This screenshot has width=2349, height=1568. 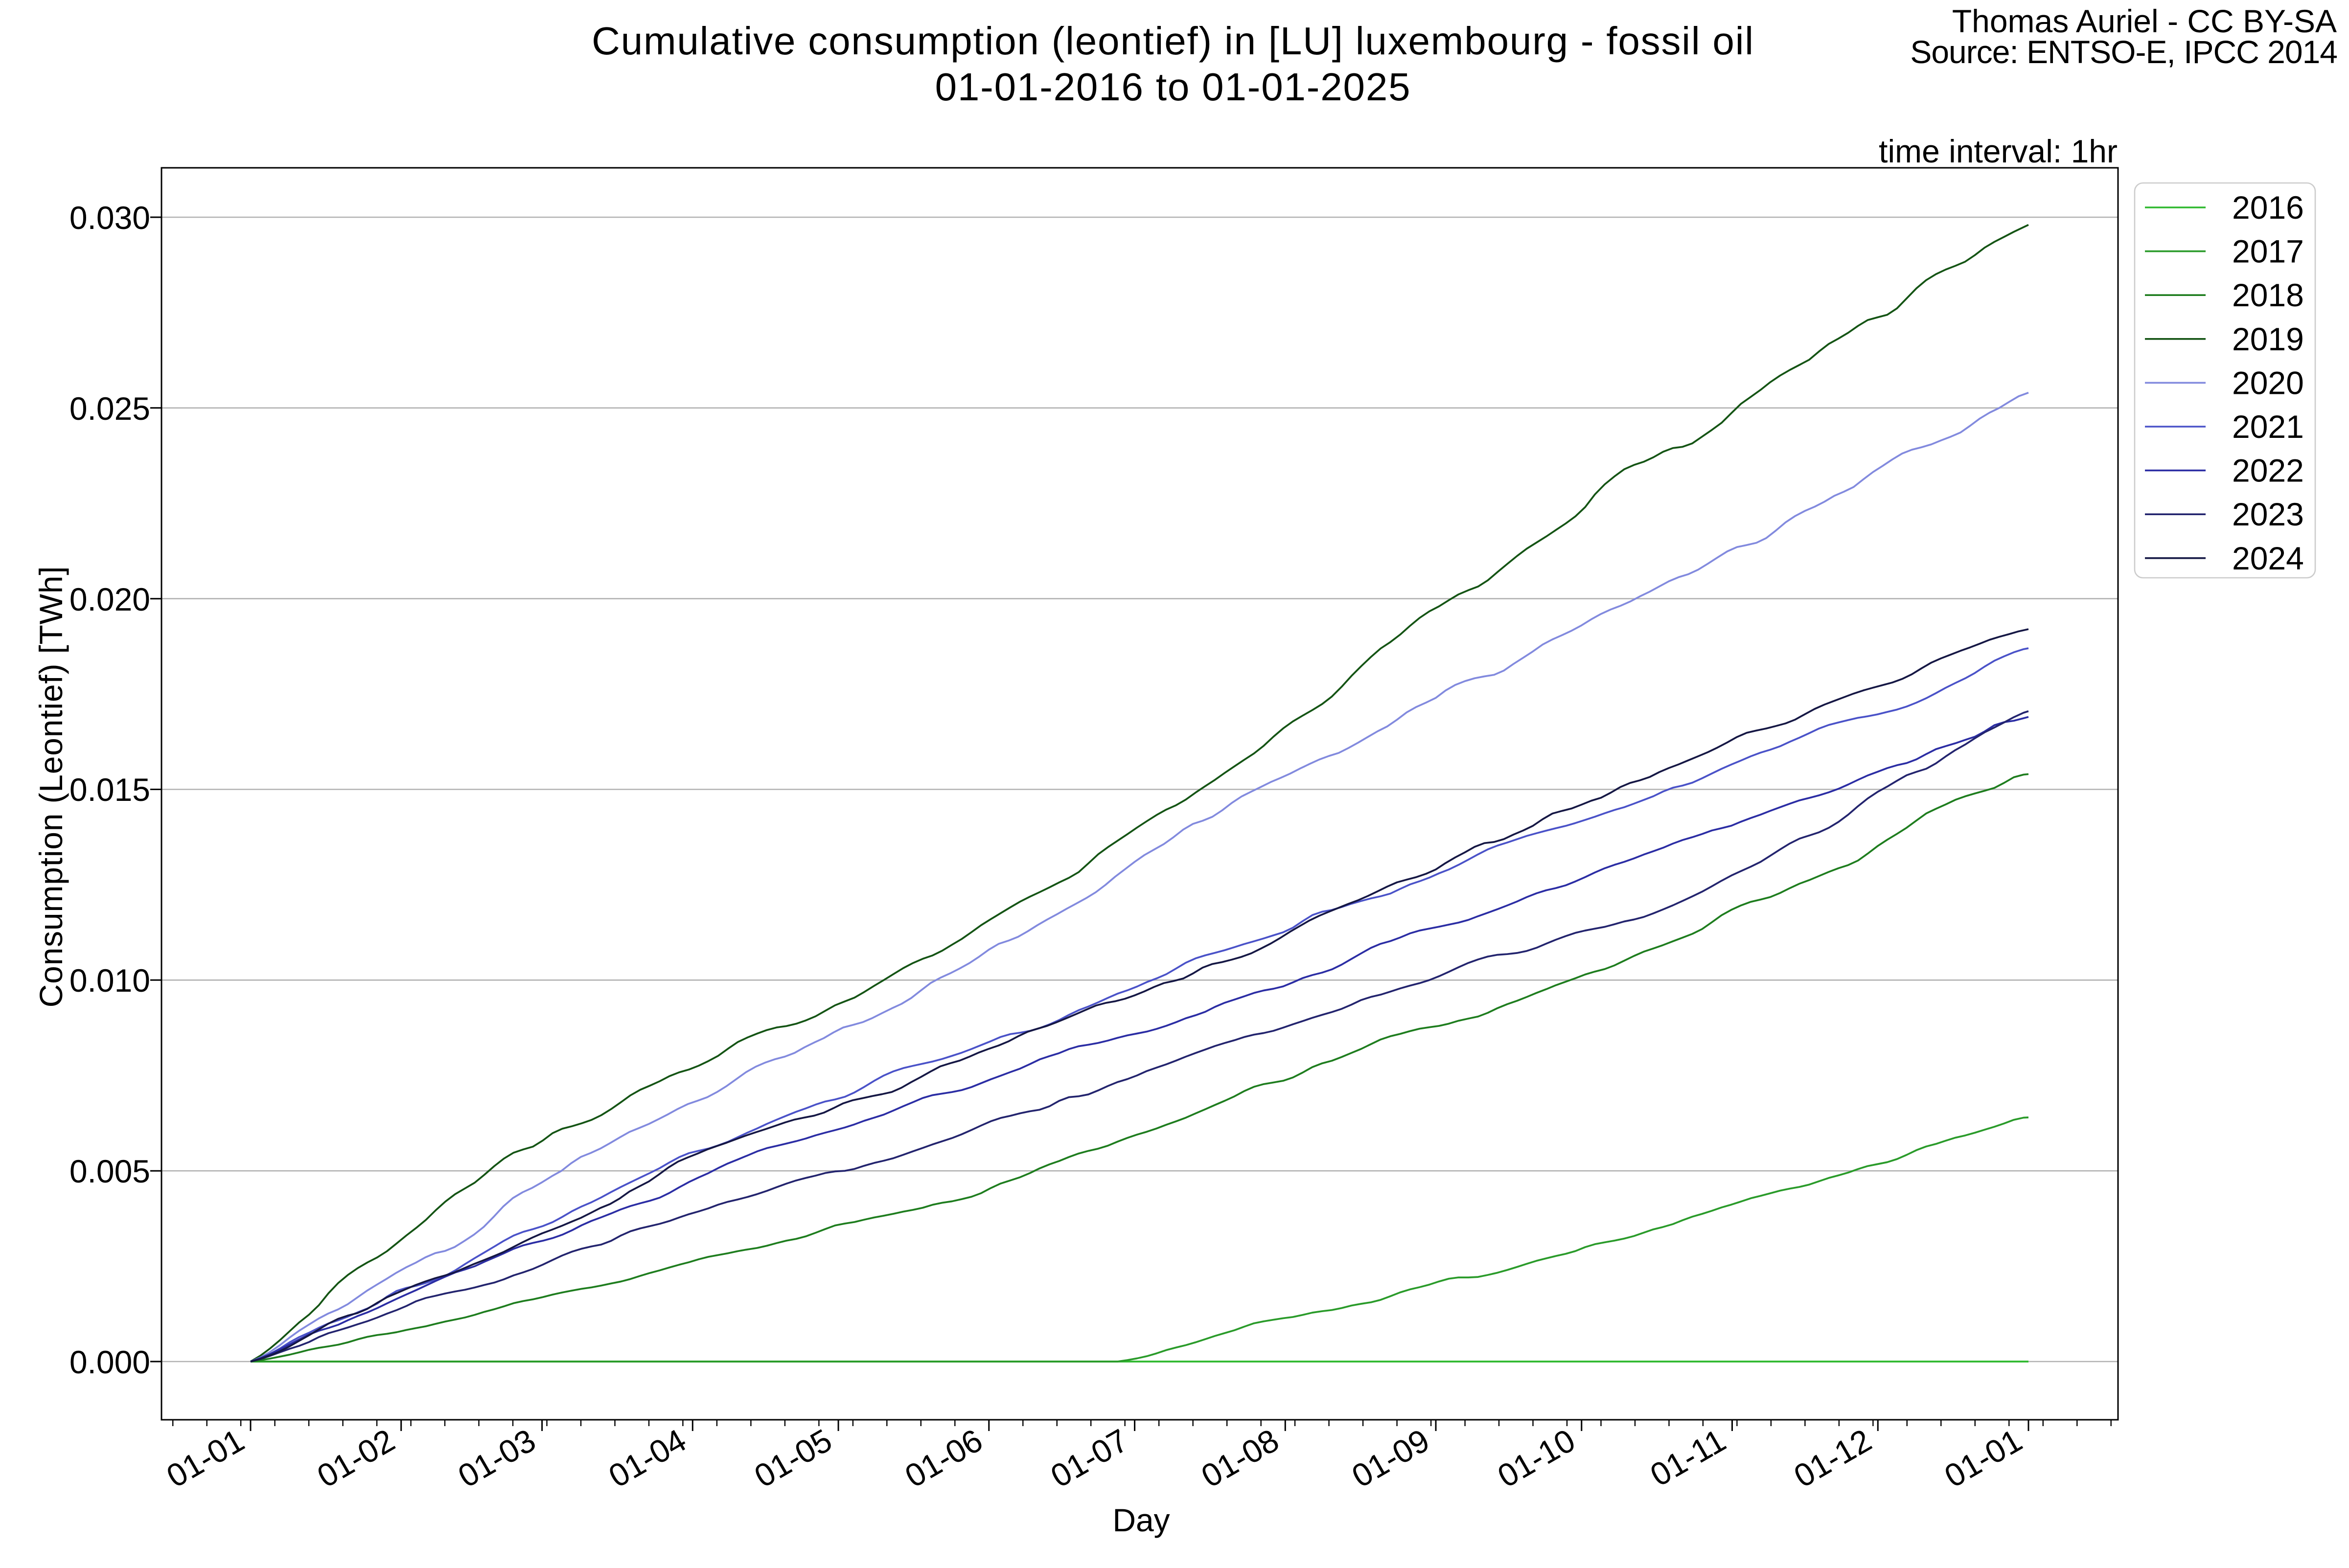 What do you see at coordinates (2123, 52) in the screenshot?
I see `svg-text: Source: ENTSO-E, IPCC 2014` at bounding box center [2123, 52].